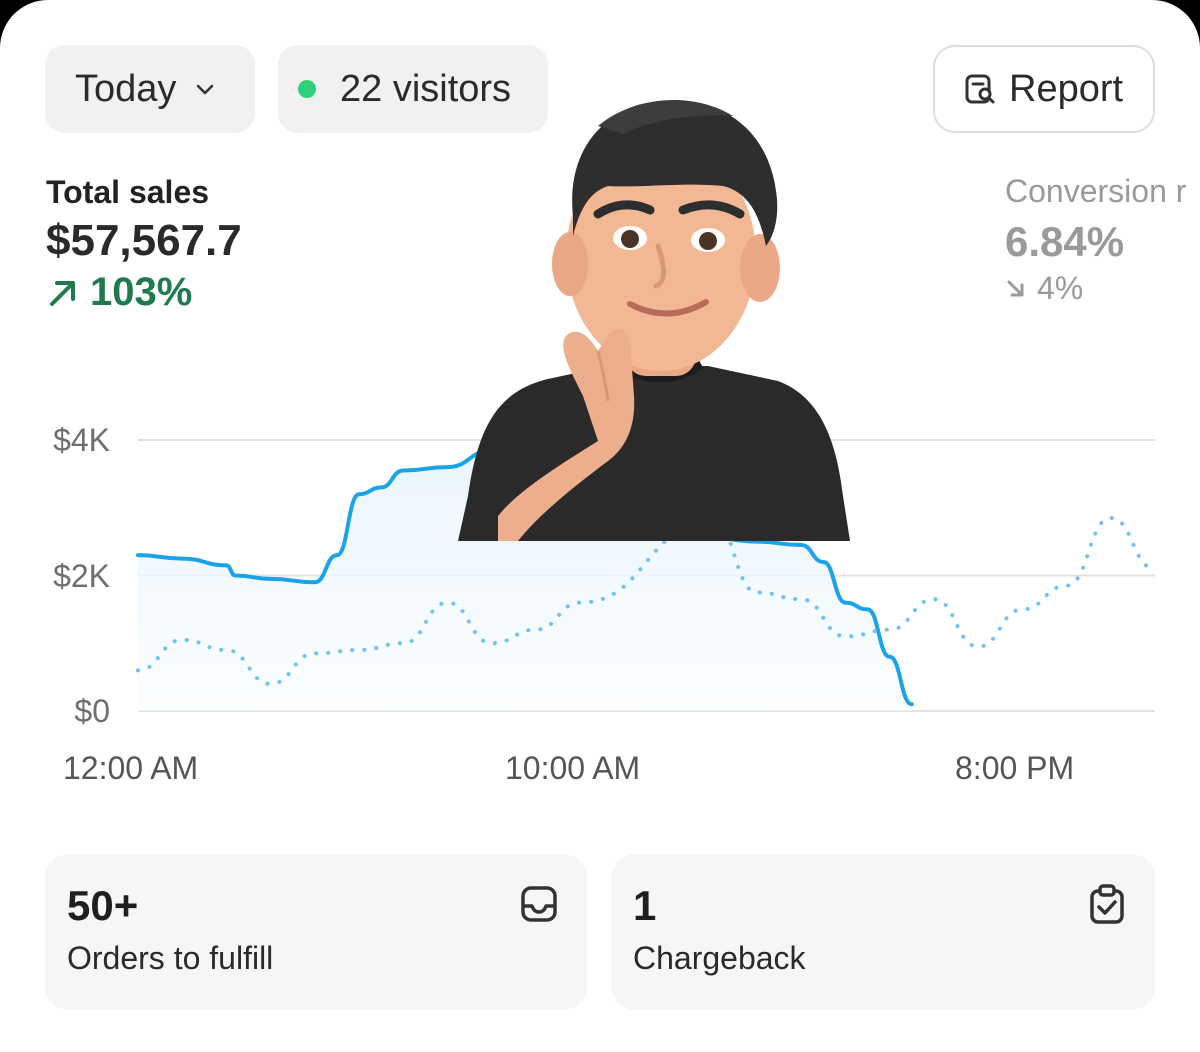 The height and width of the screenshot is (1052, 1200). Describe the element at coordinates (1066, 88) in the screenshot. I see `report-button-label: Report` at that location.